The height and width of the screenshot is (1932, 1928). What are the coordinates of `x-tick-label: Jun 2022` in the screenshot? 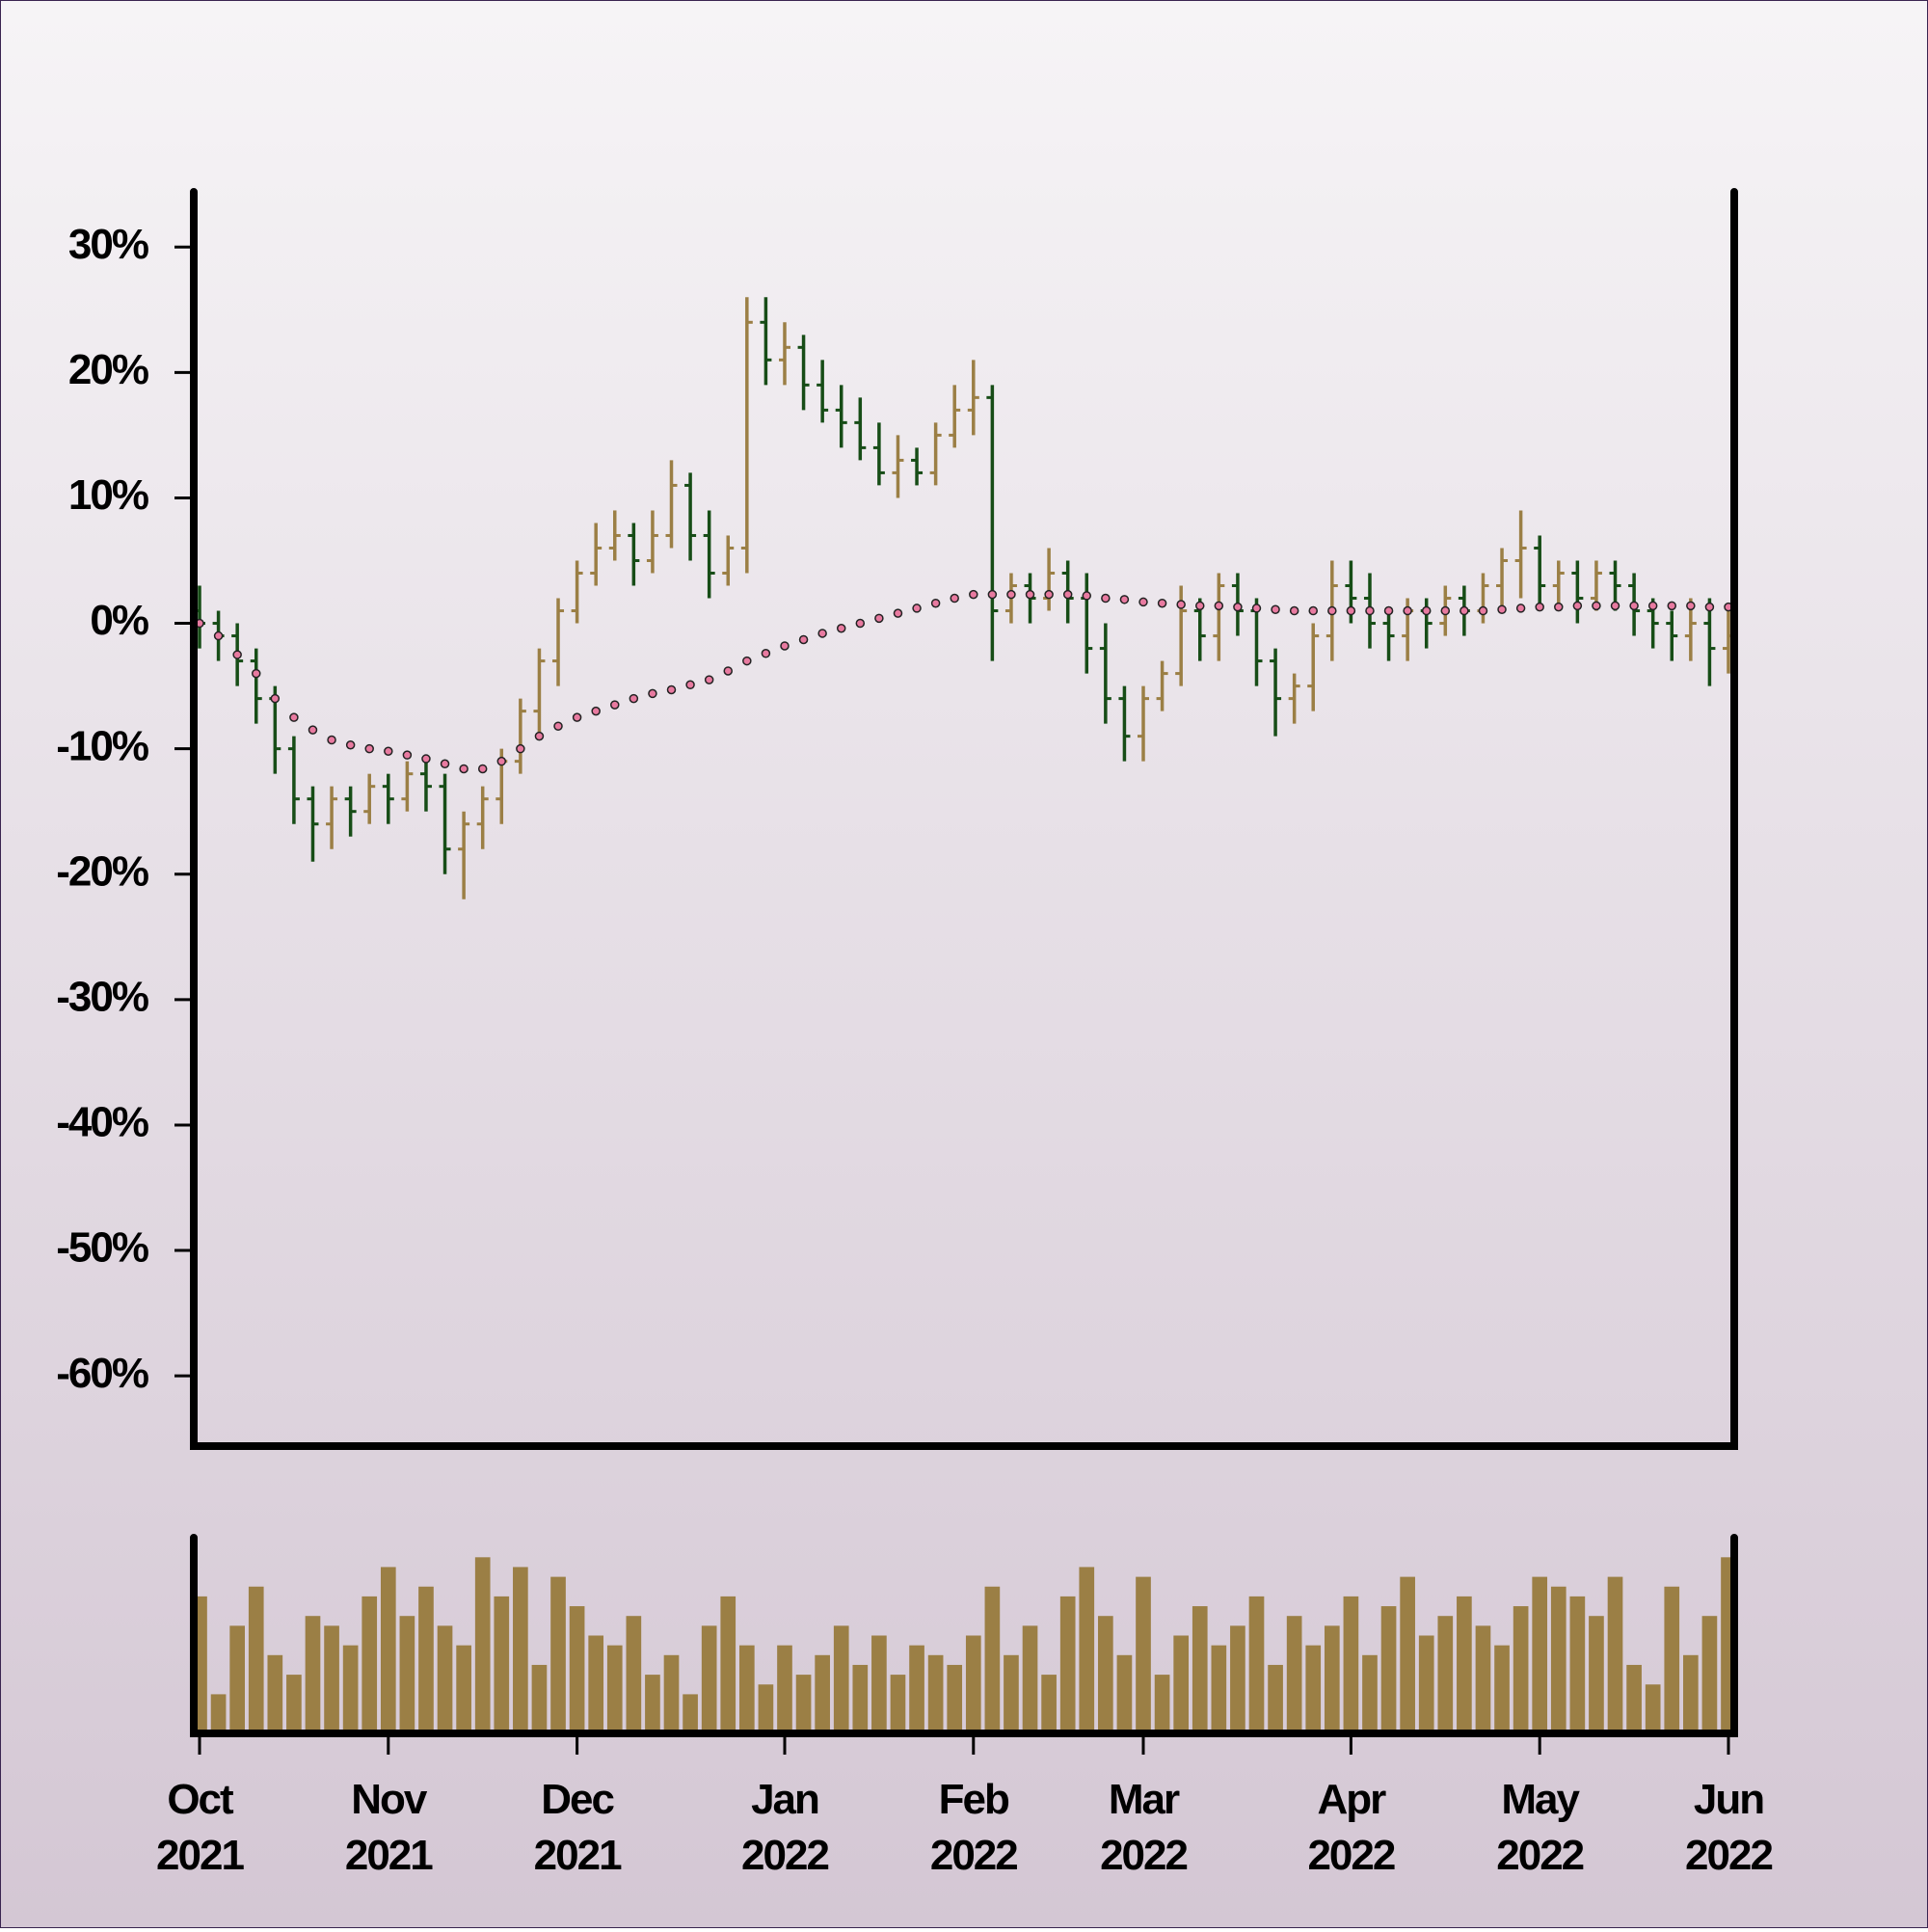 It's located at (1728, 1828).